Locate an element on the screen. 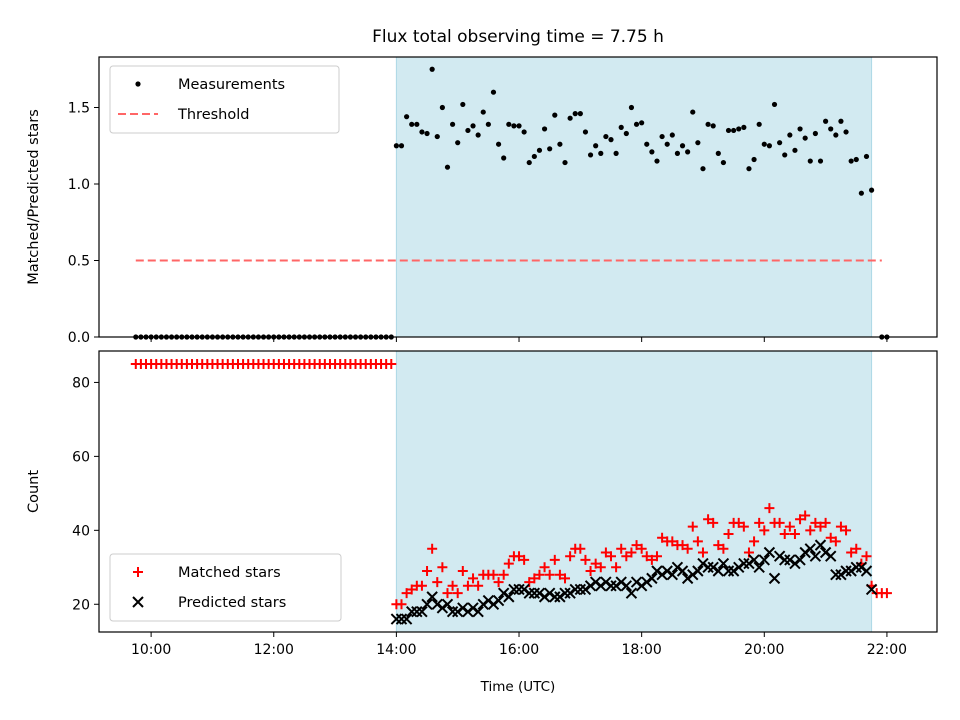 This screenshot has width=960, height=720. chart-title: Flux total observing time = 7.75 h is located at coordinates (518, 37).